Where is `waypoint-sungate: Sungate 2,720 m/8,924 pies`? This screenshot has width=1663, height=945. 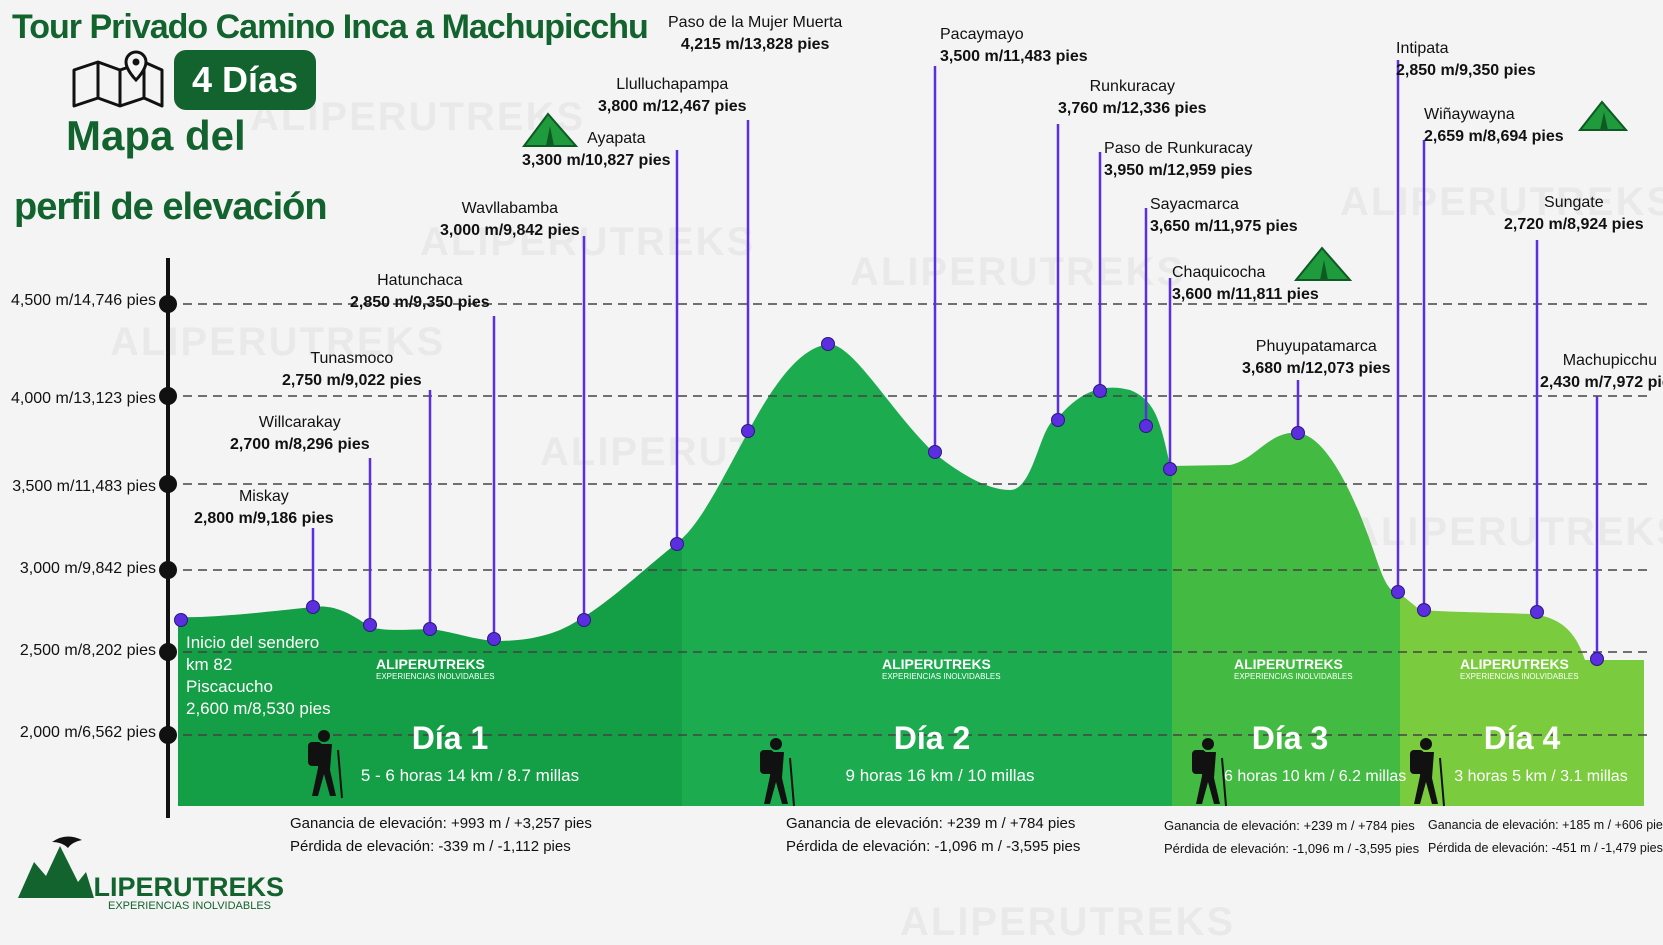
waypoint-sungate: Sungate 2,720 m/8,924 pies is located at coordinates (1574, 213).